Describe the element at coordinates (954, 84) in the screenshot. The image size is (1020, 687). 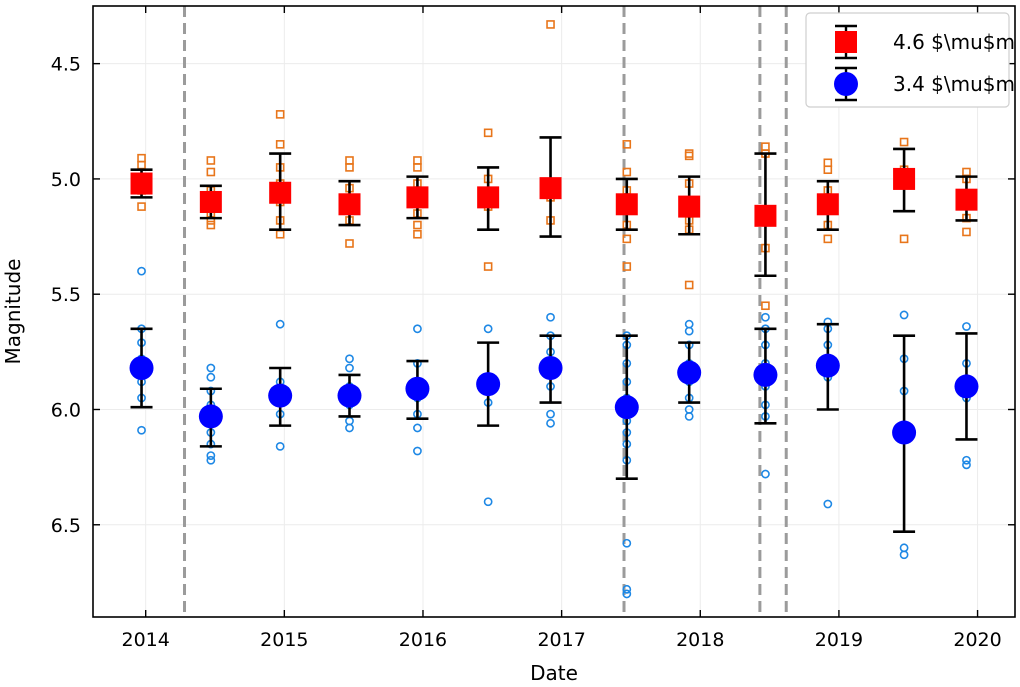
I see `legend-label: 3.4 $\mu$m` at that location.